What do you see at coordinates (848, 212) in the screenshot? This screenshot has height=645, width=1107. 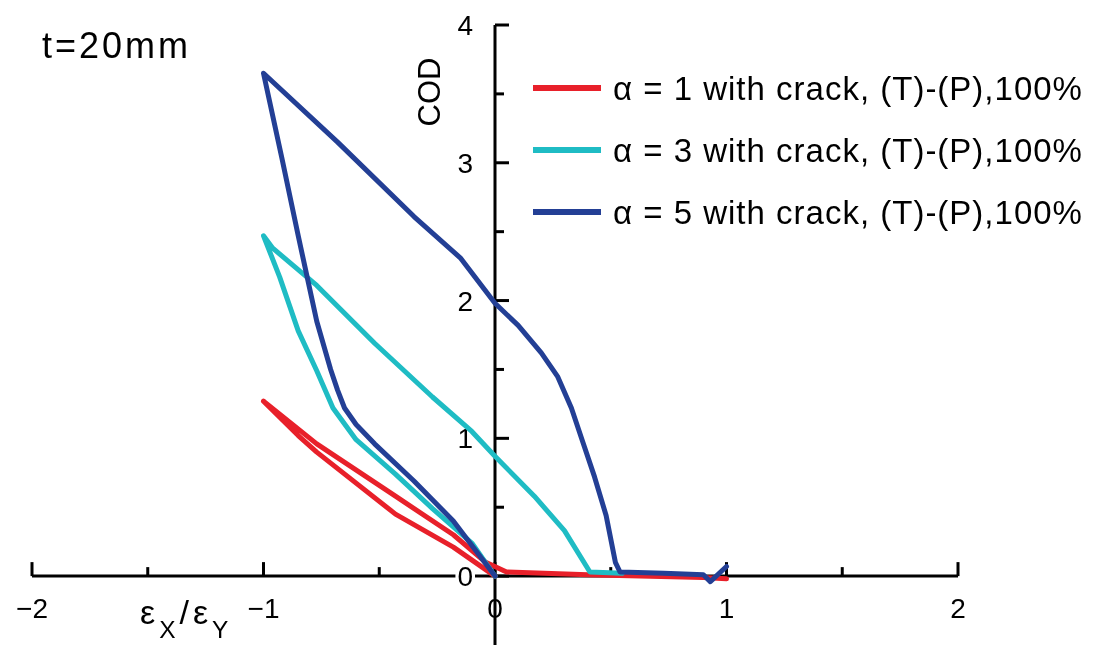 I see `legend-label: α = 5 with crack, (T)-(P),100%` at bounding box center [848, 212].